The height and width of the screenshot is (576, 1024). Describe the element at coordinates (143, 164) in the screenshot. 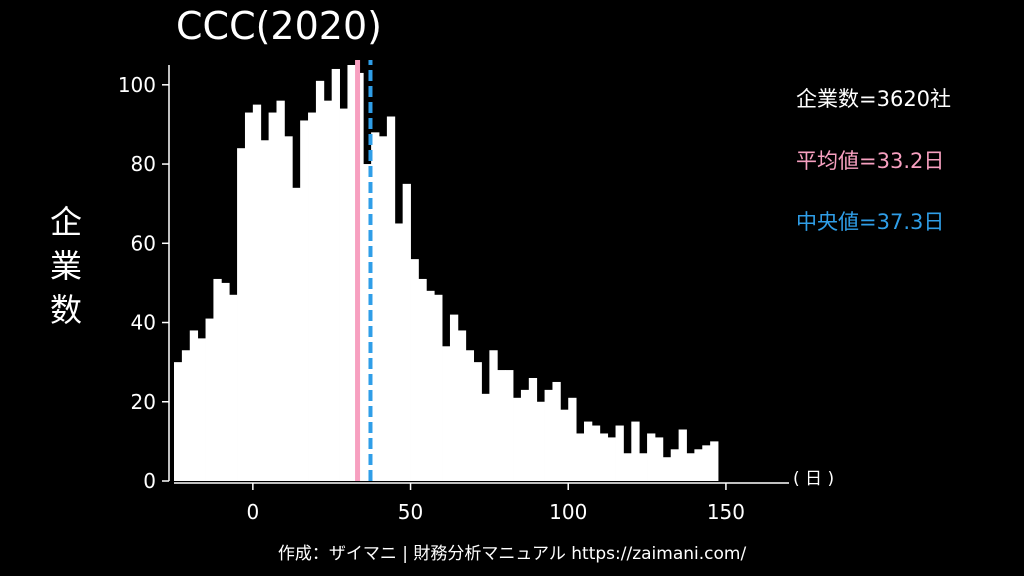

I see `y-tick-label: 80` at that location.